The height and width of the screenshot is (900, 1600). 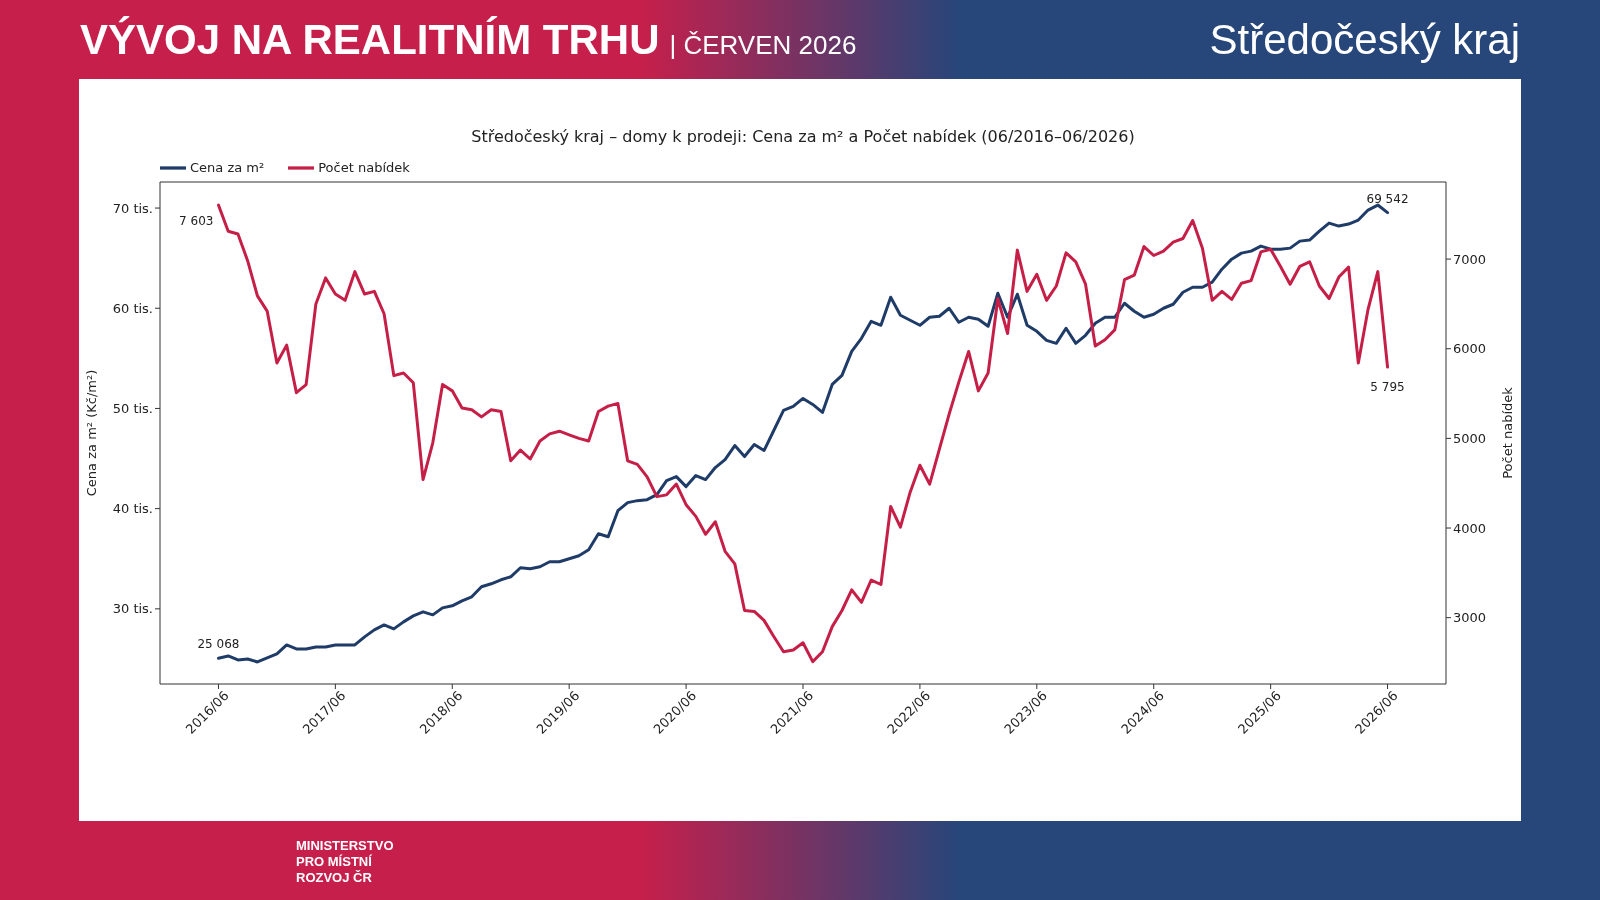 What do you see at coordinates (1470, 618) in the screenshot?
I see `y2-tick-label: 3000` at bounding box center [1470, 618].